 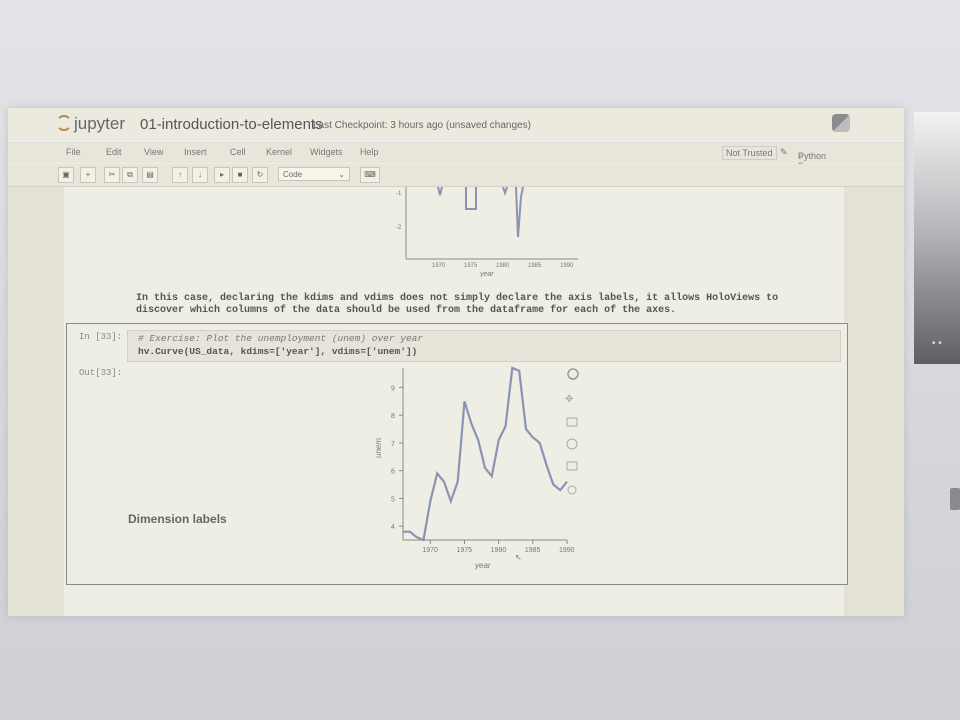 What do you see at coordinates (784, 152) in the screenshot?
I see `edit-pencil-icon: ✎` at bounding box center [784, 152].